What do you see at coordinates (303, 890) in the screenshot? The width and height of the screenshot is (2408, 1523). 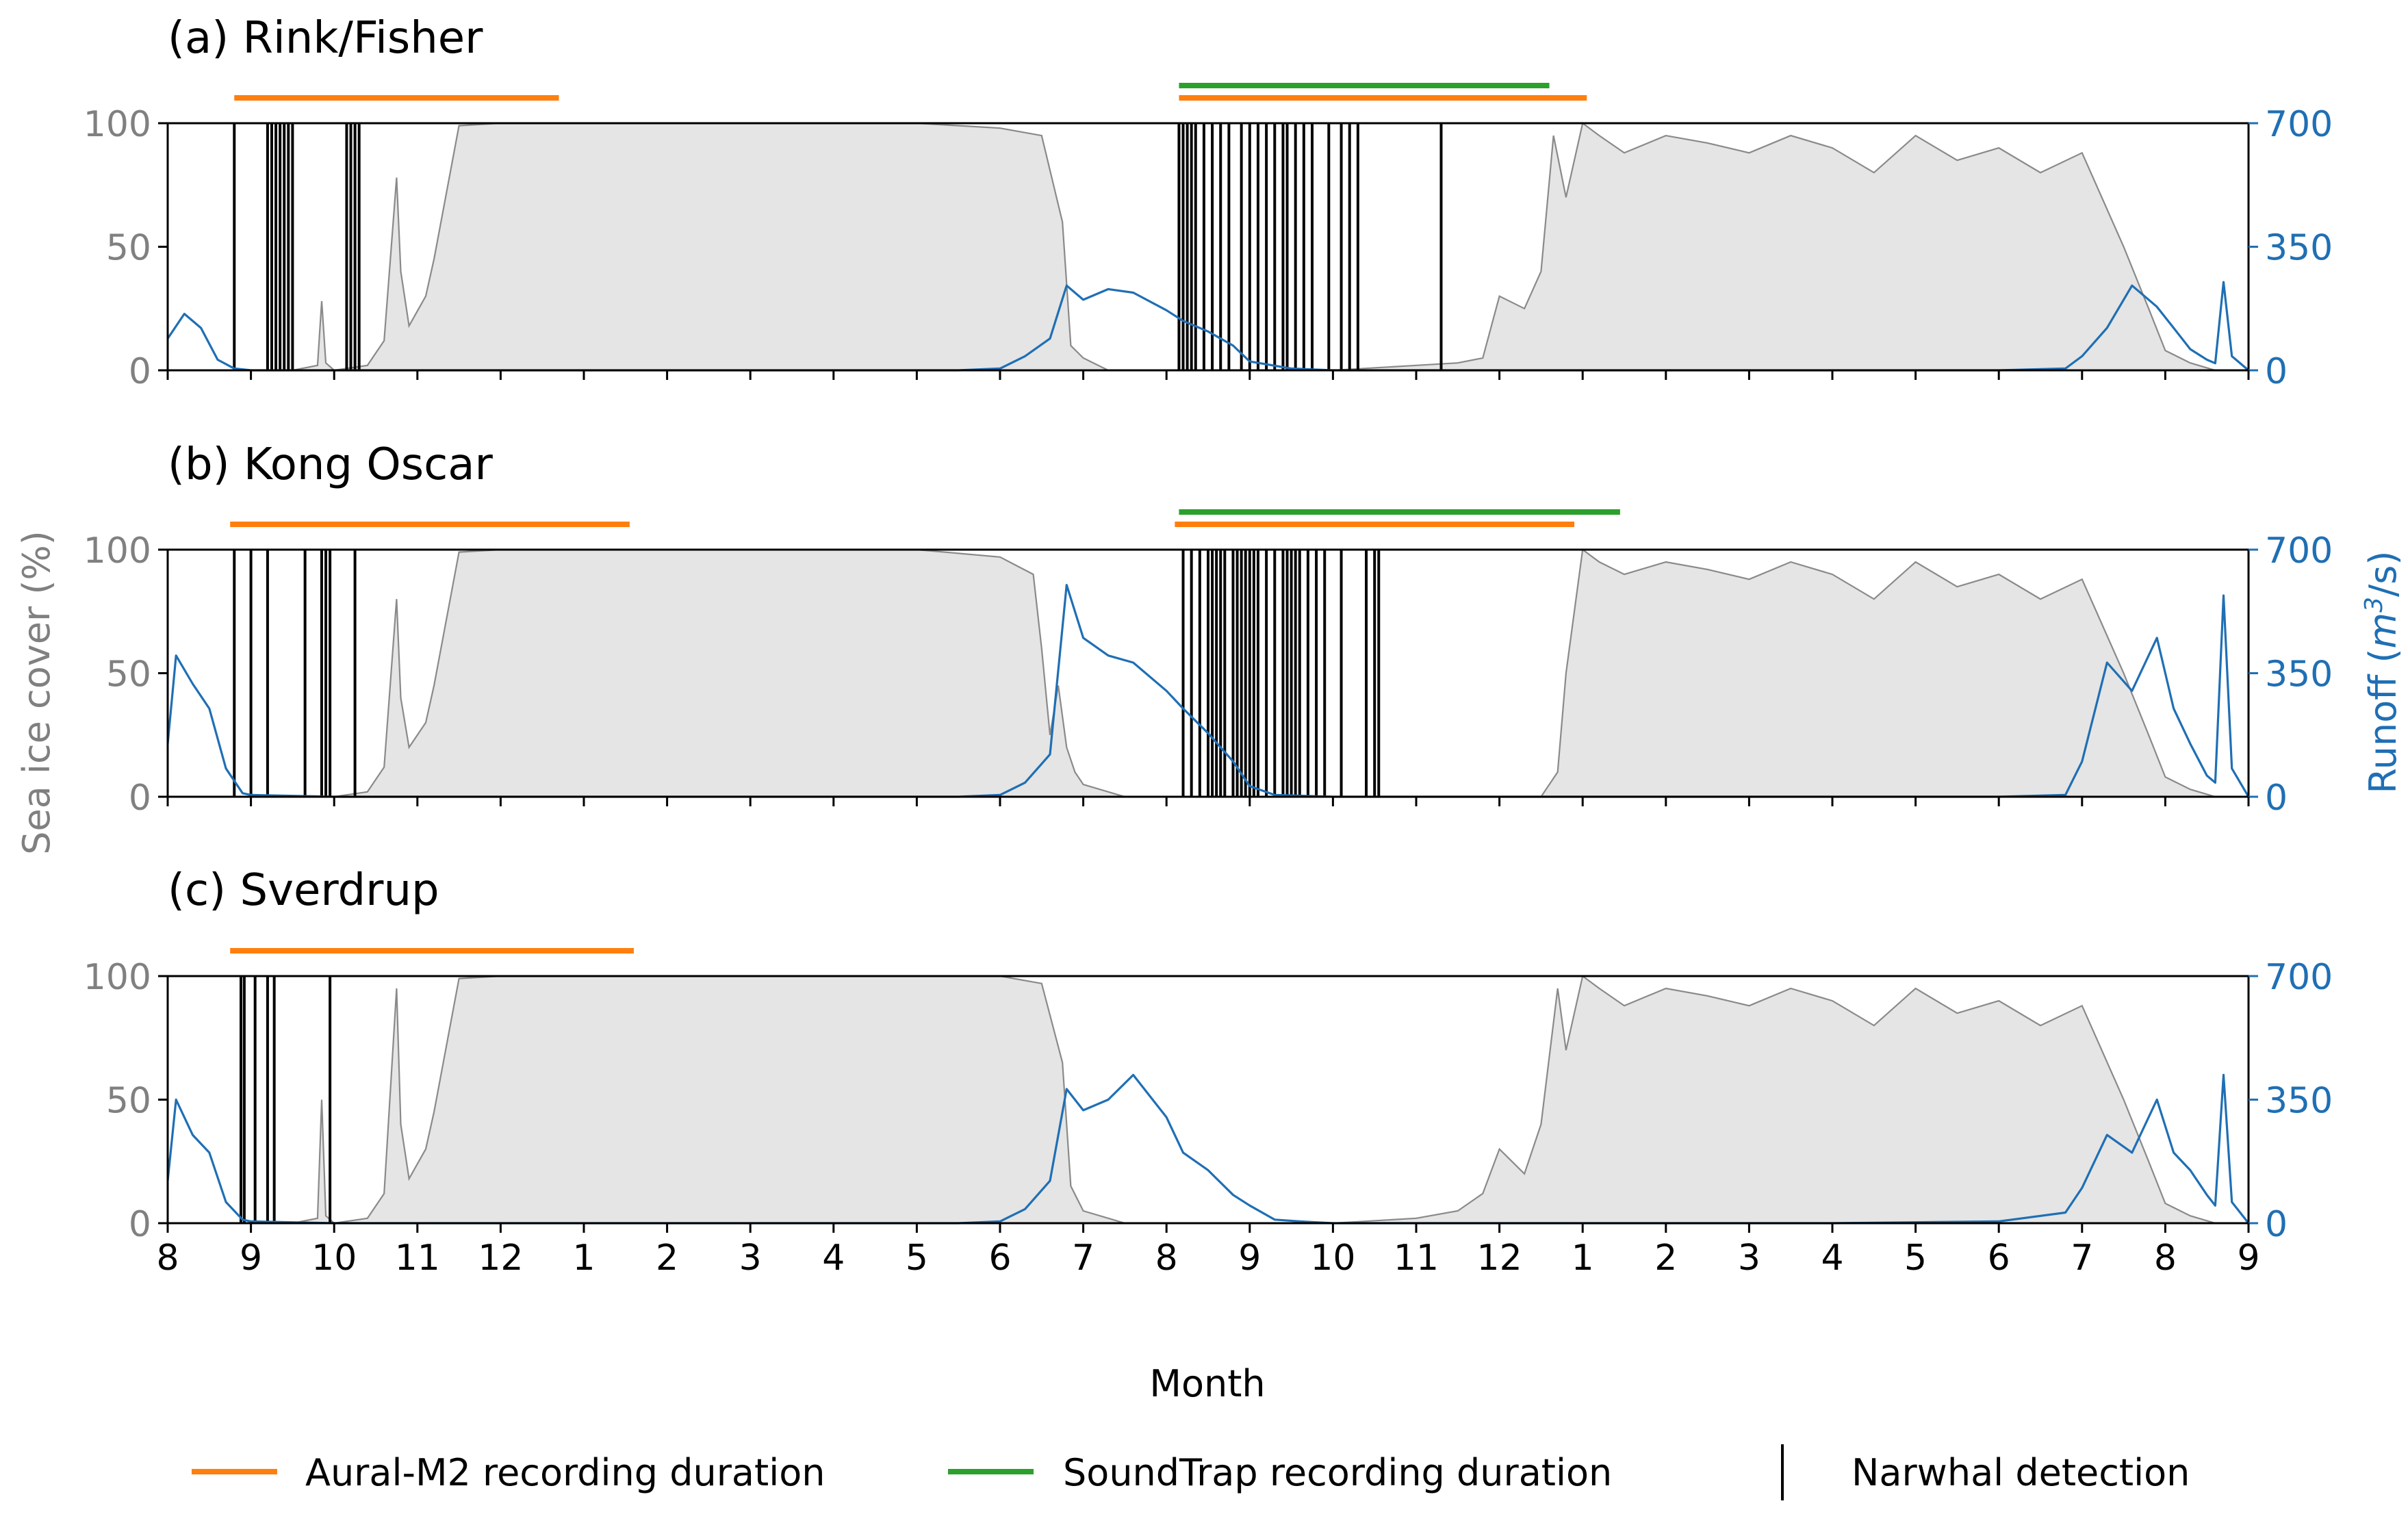 I see `panel-title: (c) Sverdrup` at bounding box center [303, 890].